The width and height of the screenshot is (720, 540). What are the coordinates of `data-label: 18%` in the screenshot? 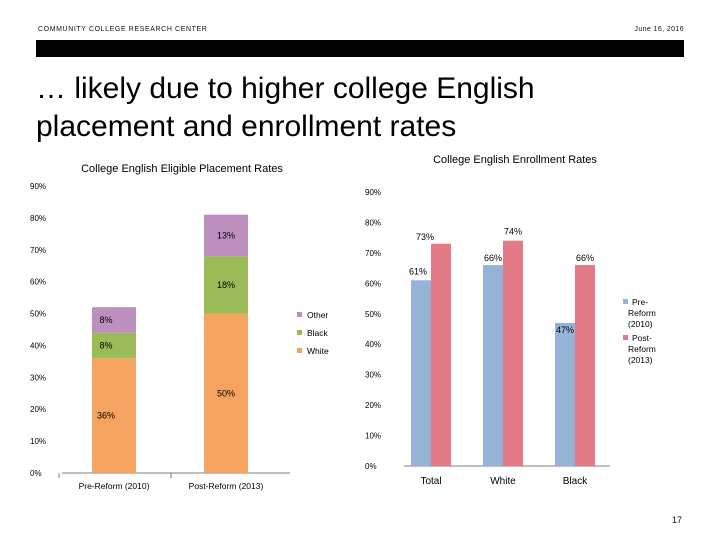 It's located at (226, 285).